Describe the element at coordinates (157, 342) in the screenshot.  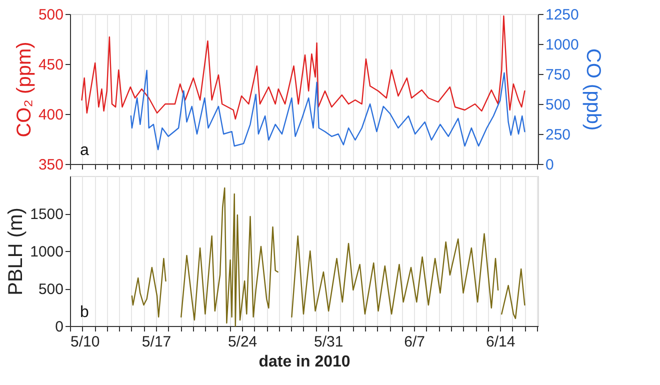
I see `x-tick-label: 5/17` at that location.